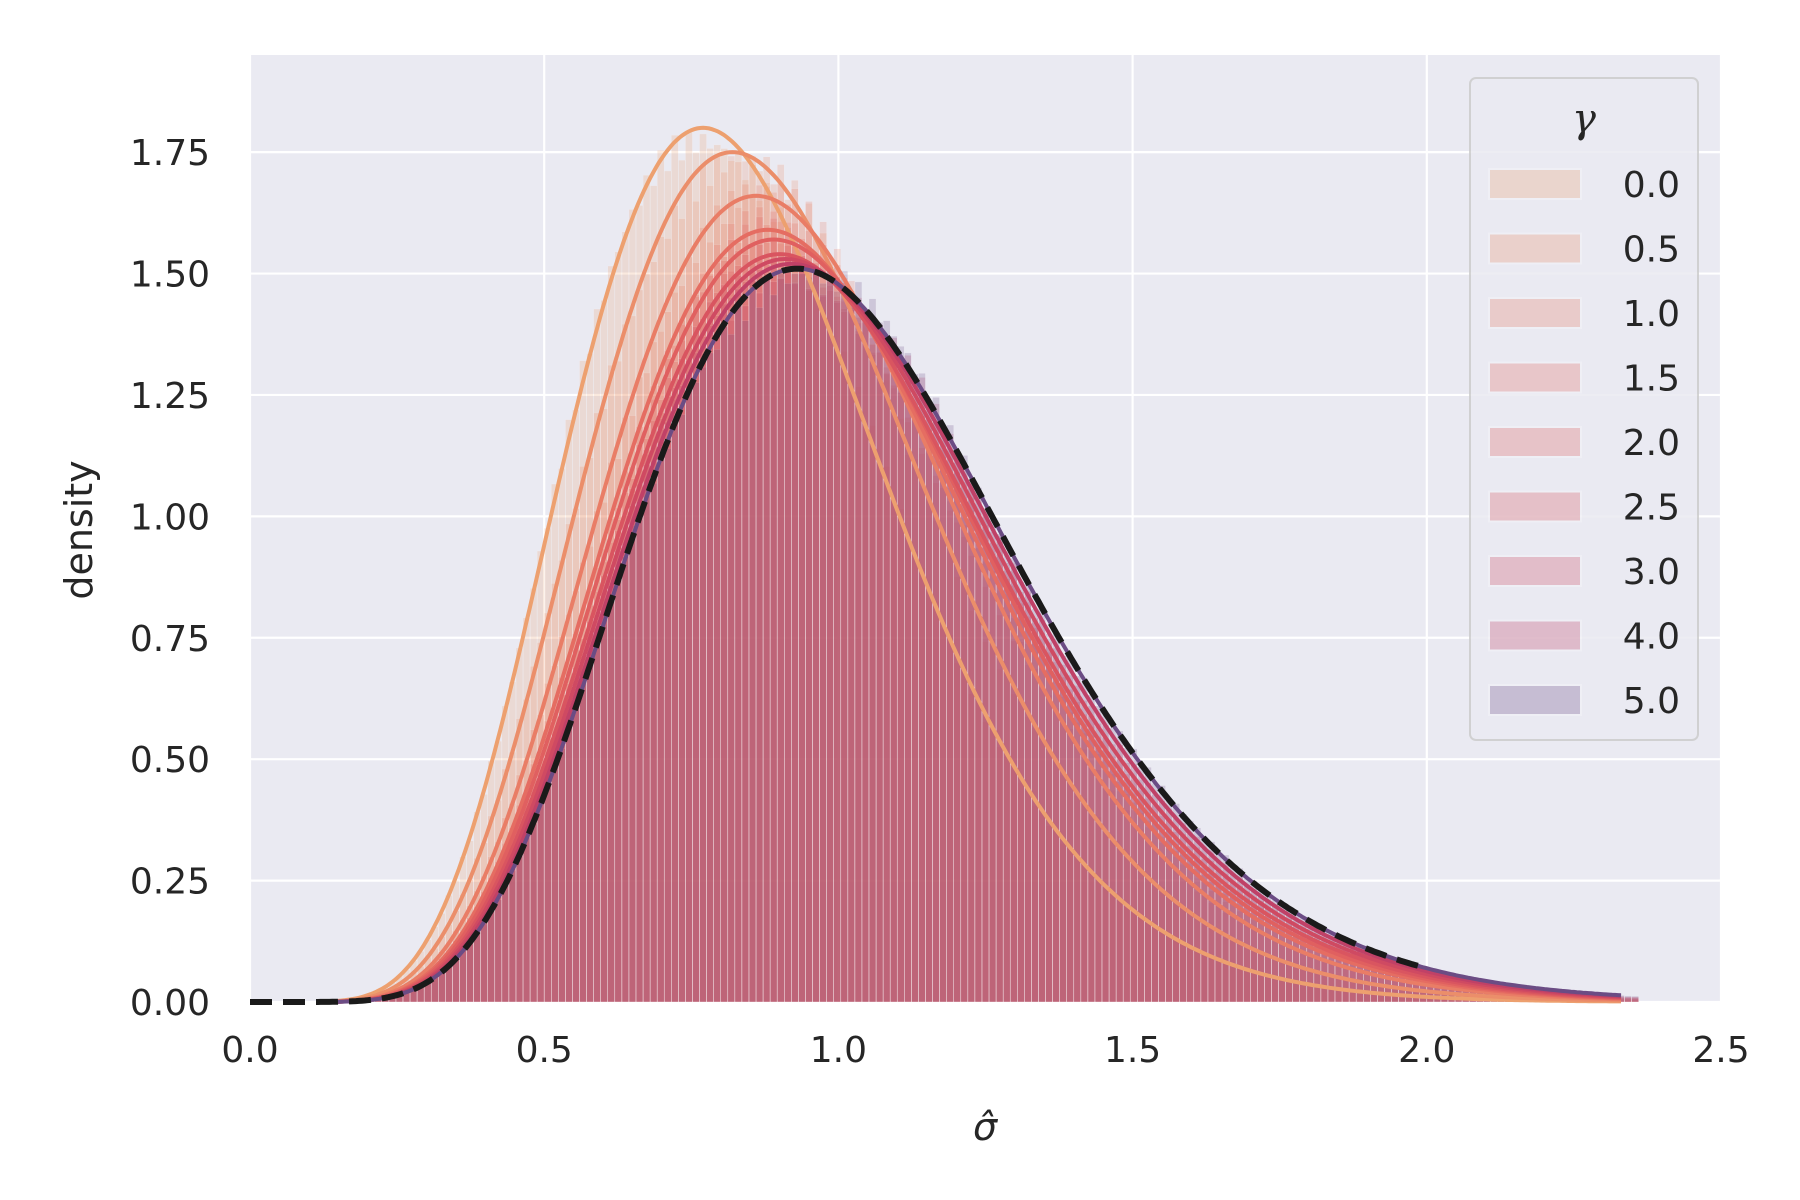 This screenshot has width=1800, height=1200. Describe the element at coordinates (1584, 443) in the screenshot. I see `legend-entries: 0.0 0.5 1.0 1.5 2.0 2.5 3.0 4.0 5.0` at that location.